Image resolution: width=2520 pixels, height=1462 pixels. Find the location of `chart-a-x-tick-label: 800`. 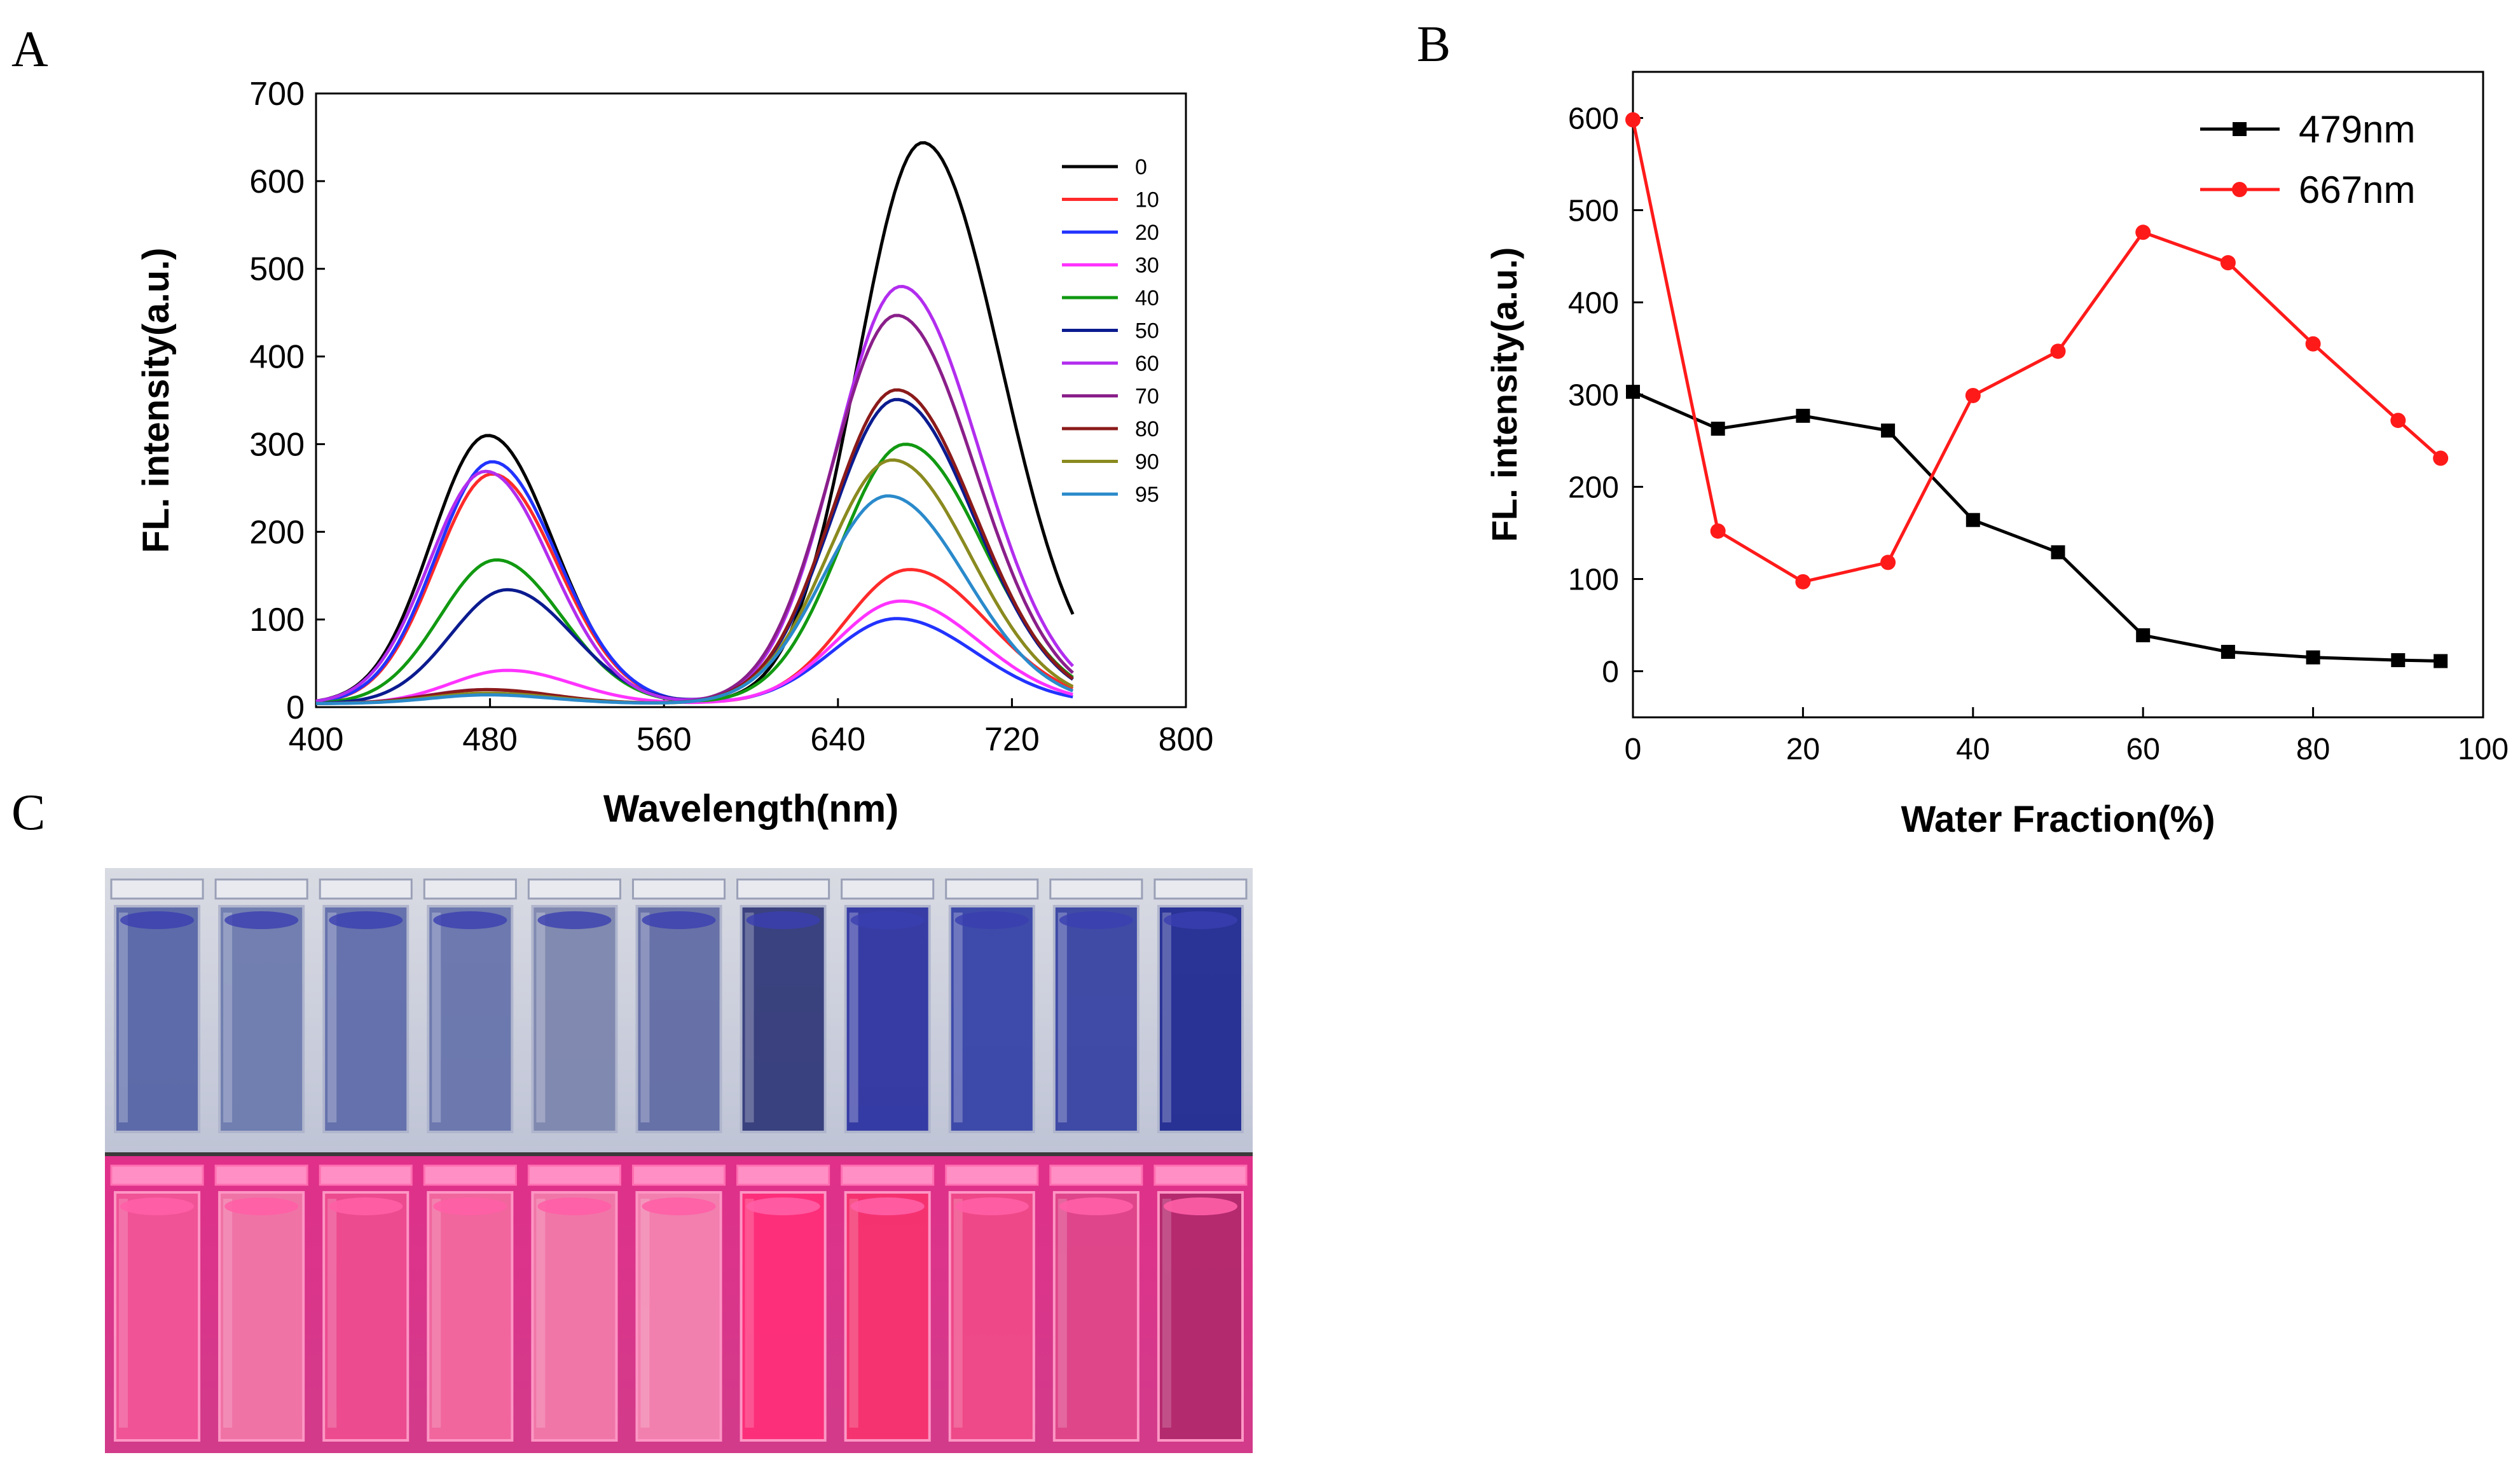

chart-a-x-tick-label: 800 is located at coordinates (1186, 739).